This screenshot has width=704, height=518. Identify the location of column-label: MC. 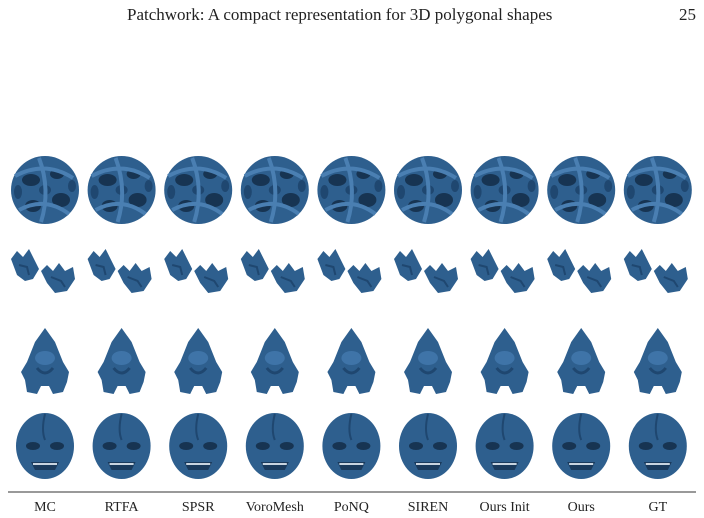
(45, 507).